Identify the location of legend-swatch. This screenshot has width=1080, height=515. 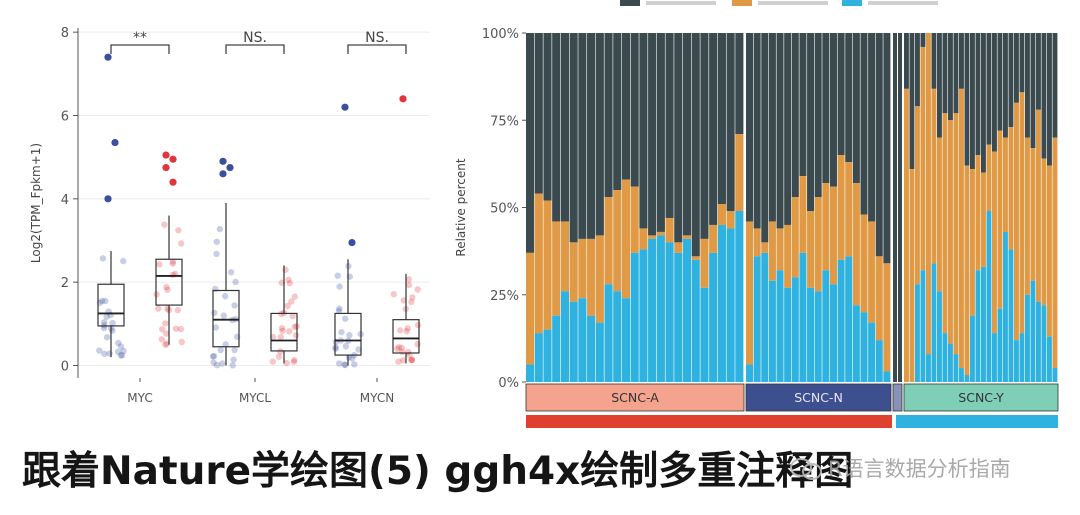
(742, 3).